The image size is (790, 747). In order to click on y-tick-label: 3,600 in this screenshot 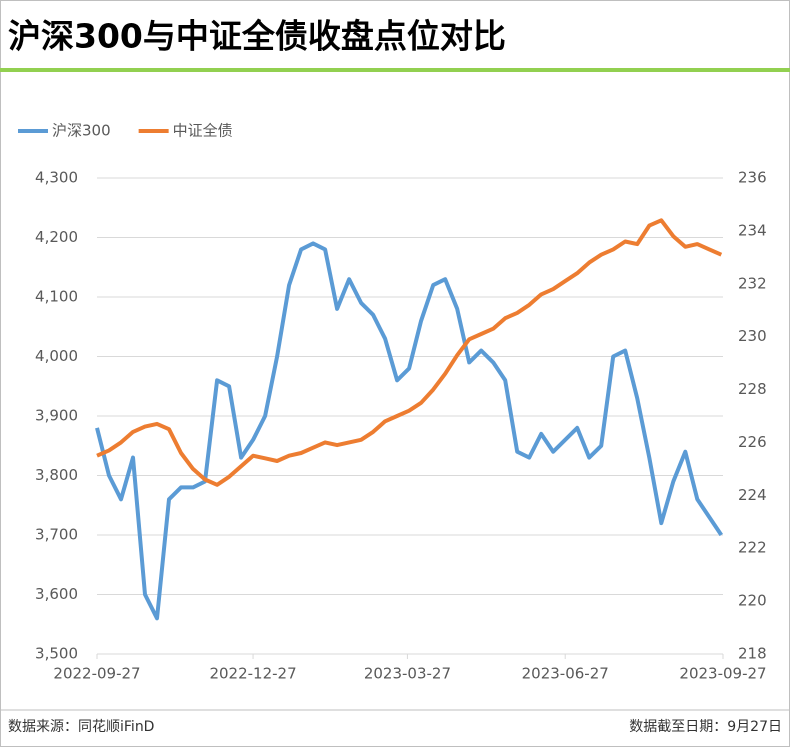, I will do `click(56, 594)`.